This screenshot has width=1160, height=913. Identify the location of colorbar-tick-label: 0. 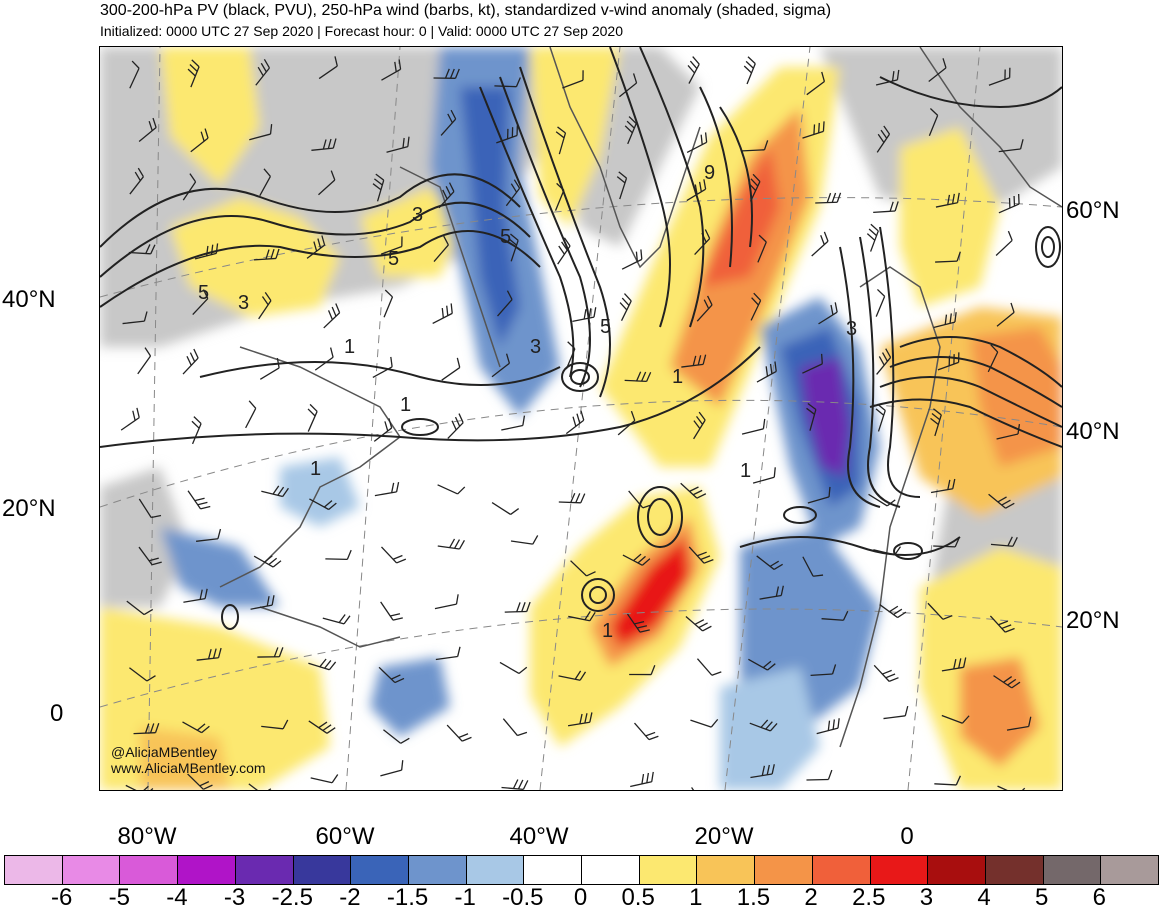
(580, 897).